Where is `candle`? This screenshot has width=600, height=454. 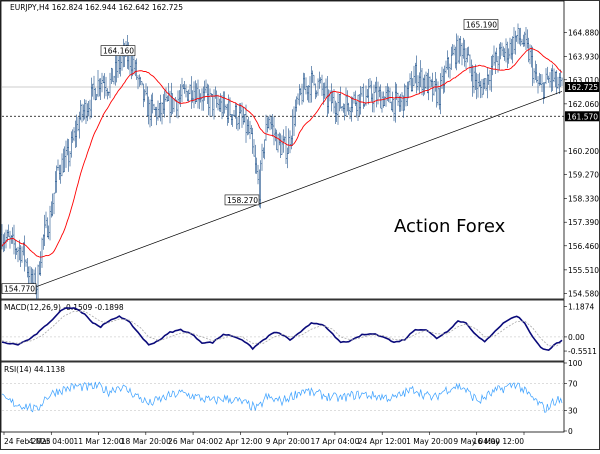
candle is located at coordinates (562, 81).